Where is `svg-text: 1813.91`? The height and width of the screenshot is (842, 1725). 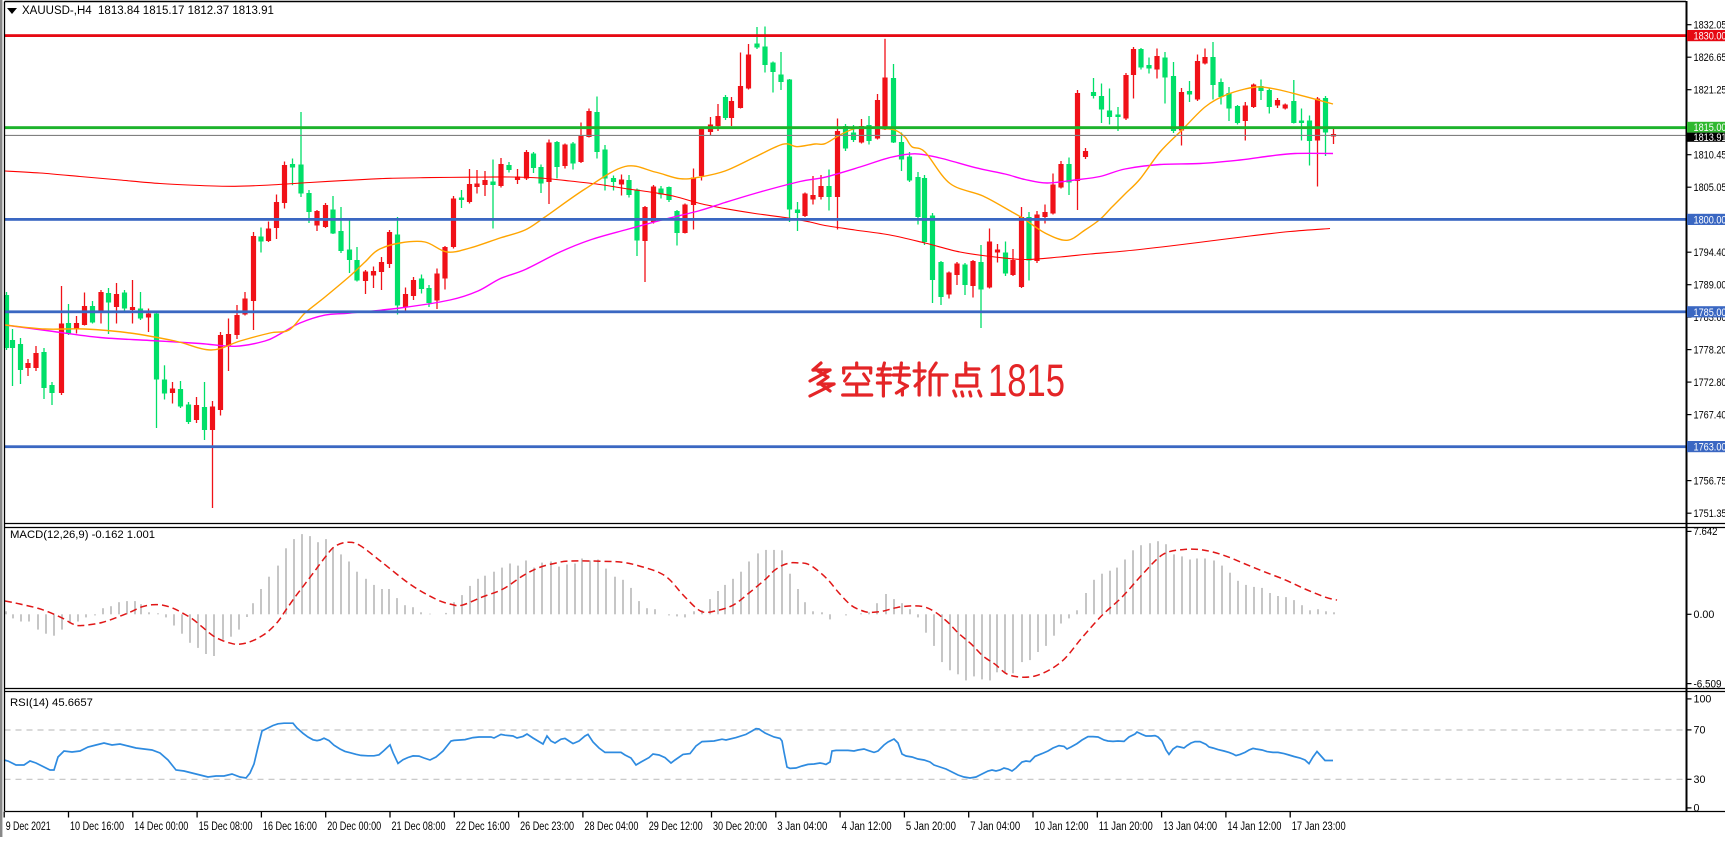
svg-text: 1813.91 is located at coordinates (1709, 138).